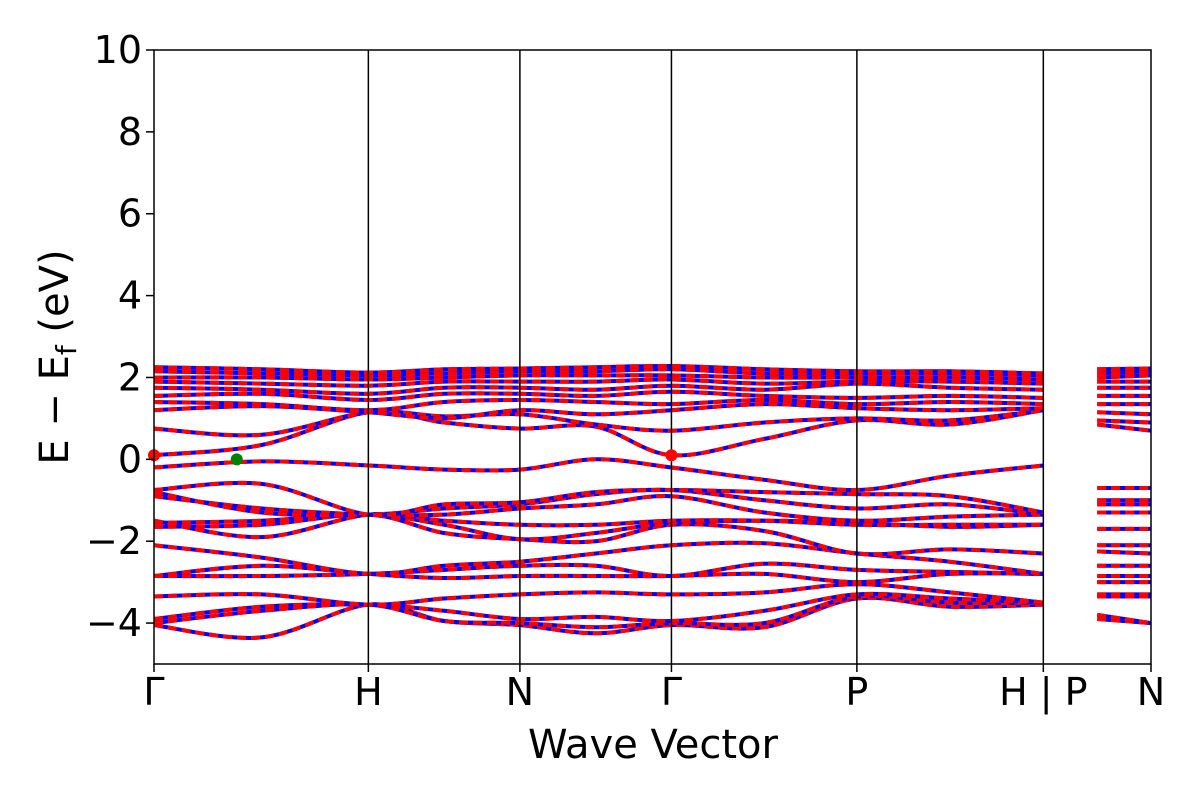 The image size is (1200, 800). I want to click on band-edge-markers, so click(413, 457).